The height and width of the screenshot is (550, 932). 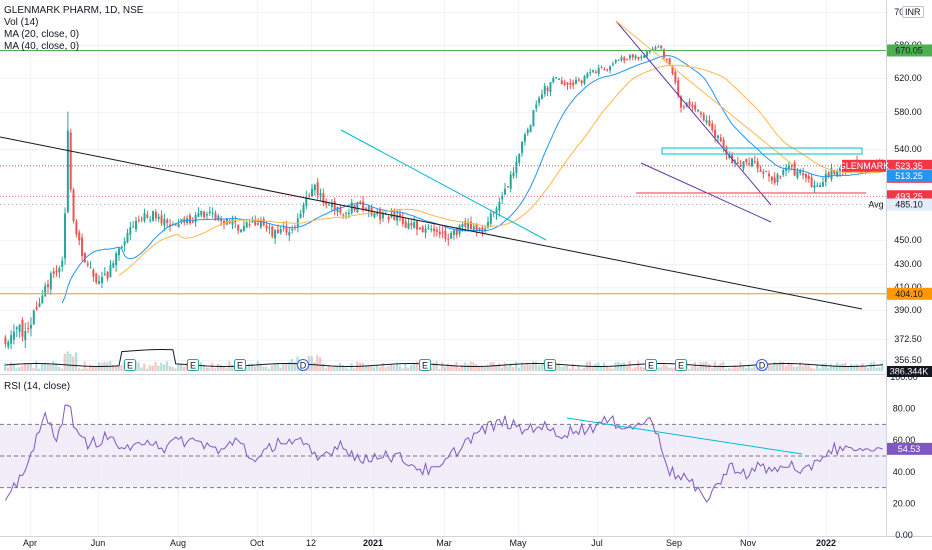 I want to click on rsi-legend: RSI (14, close), so click(x=37, y=386).